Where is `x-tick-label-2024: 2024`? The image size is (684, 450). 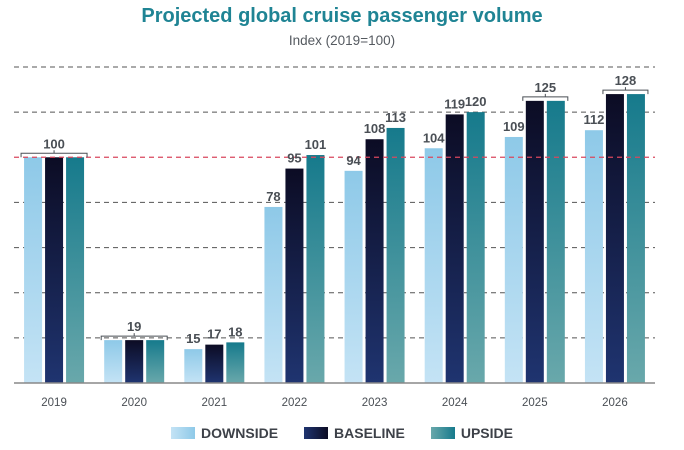 x-tick-label-2024: 2024 is located at coordinates (455, 403).